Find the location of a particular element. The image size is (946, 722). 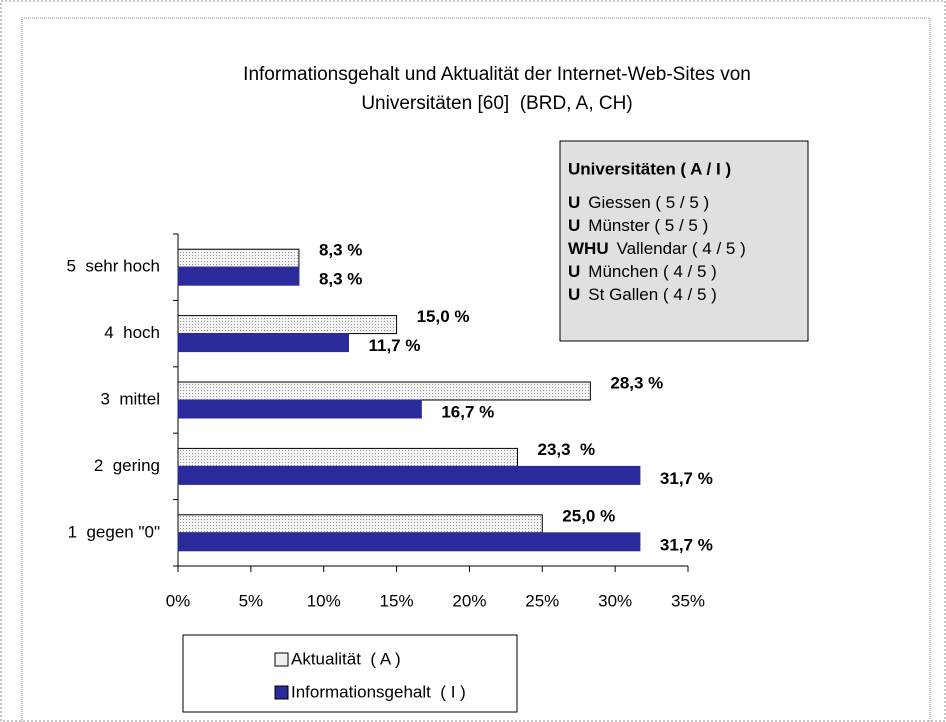

x-tick-label: 0% is located at coordinates (178, 600).